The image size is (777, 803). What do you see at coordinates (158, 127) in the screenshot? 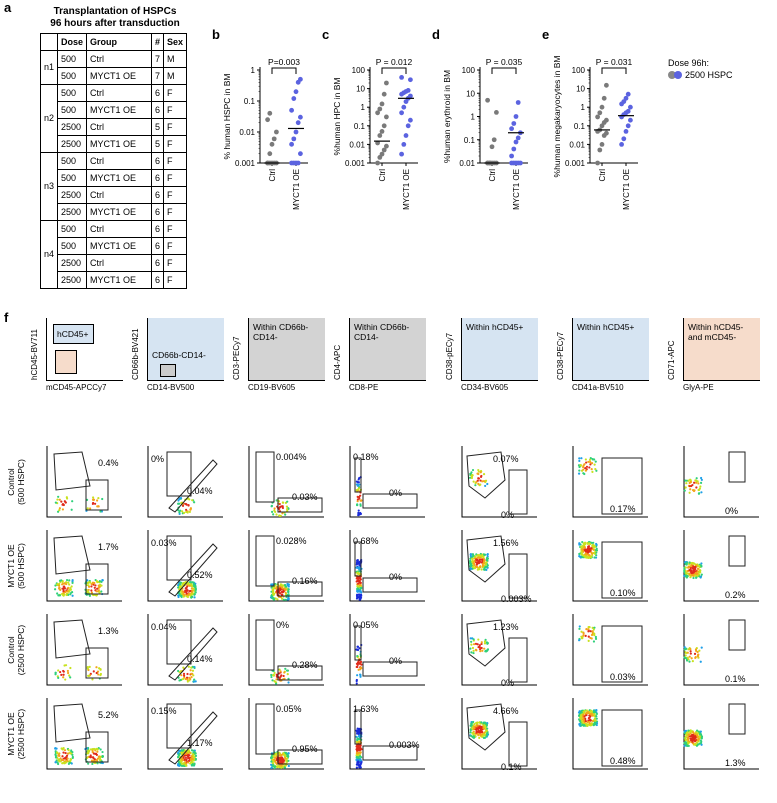
I see `table-cell: 5` at bounding box center [158, 127].